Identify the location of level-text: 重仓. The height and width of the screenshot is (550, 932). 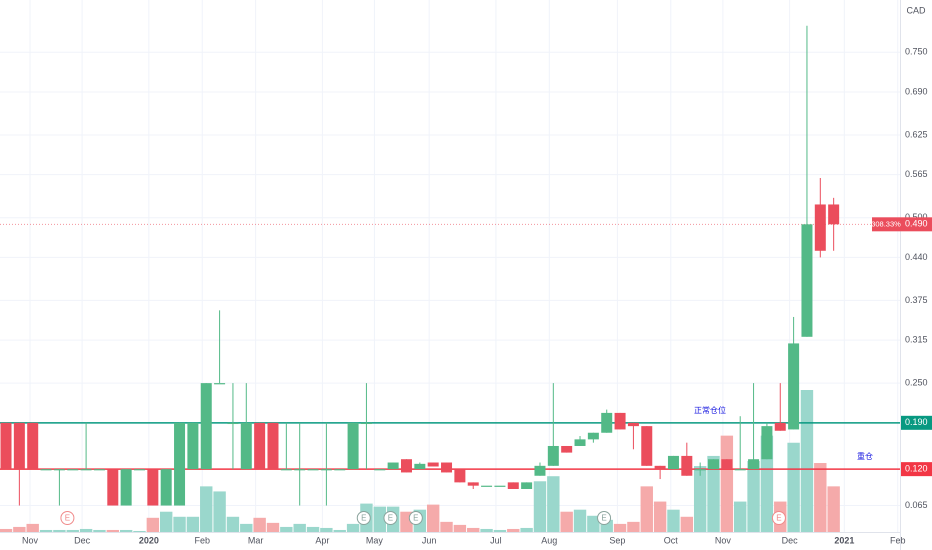
(865, 456).